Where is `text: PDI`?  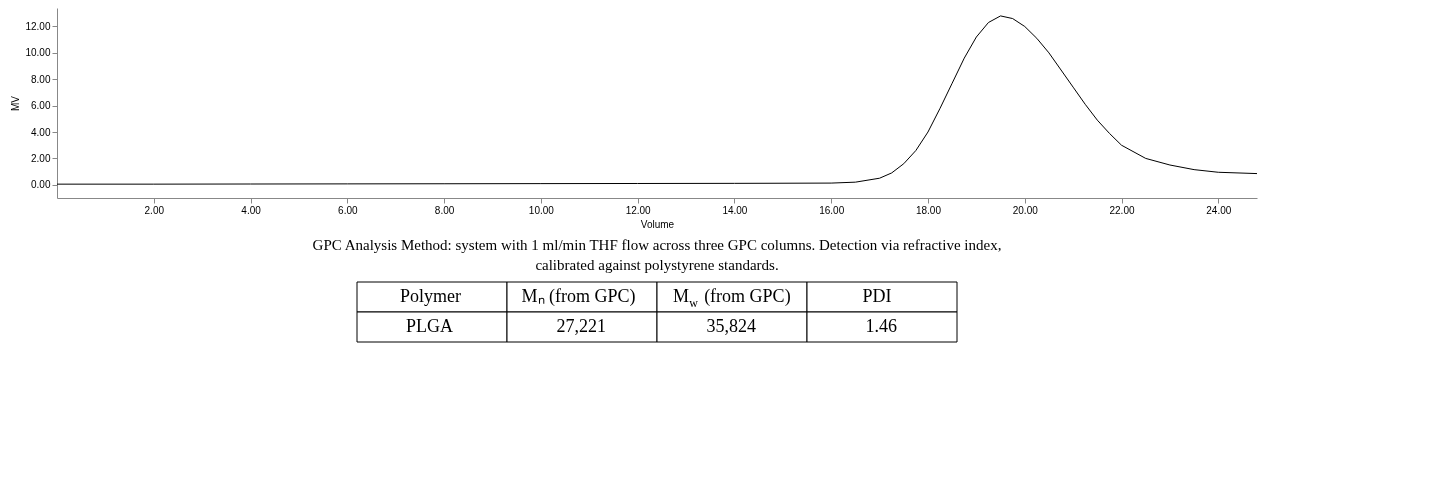 text: PDI is located at coordinates (877, 296).